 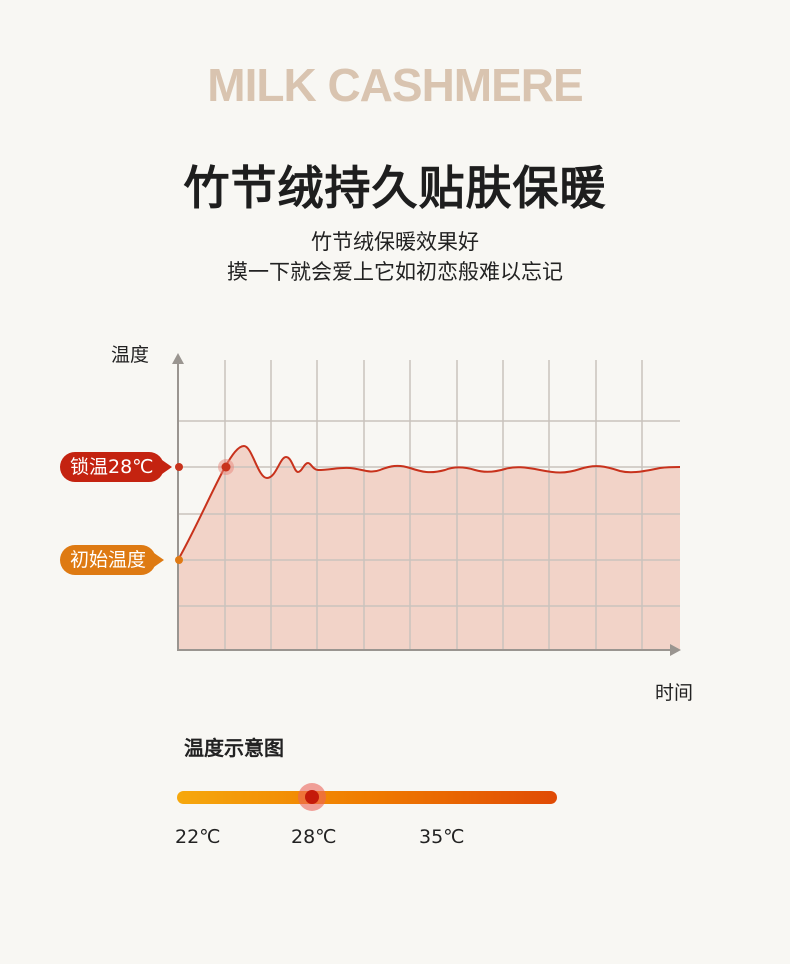 What do you see at coordinates (198, 837) in the screenshot?
I see `scale-label-22: 22℃` at bounding box center [198, 837].